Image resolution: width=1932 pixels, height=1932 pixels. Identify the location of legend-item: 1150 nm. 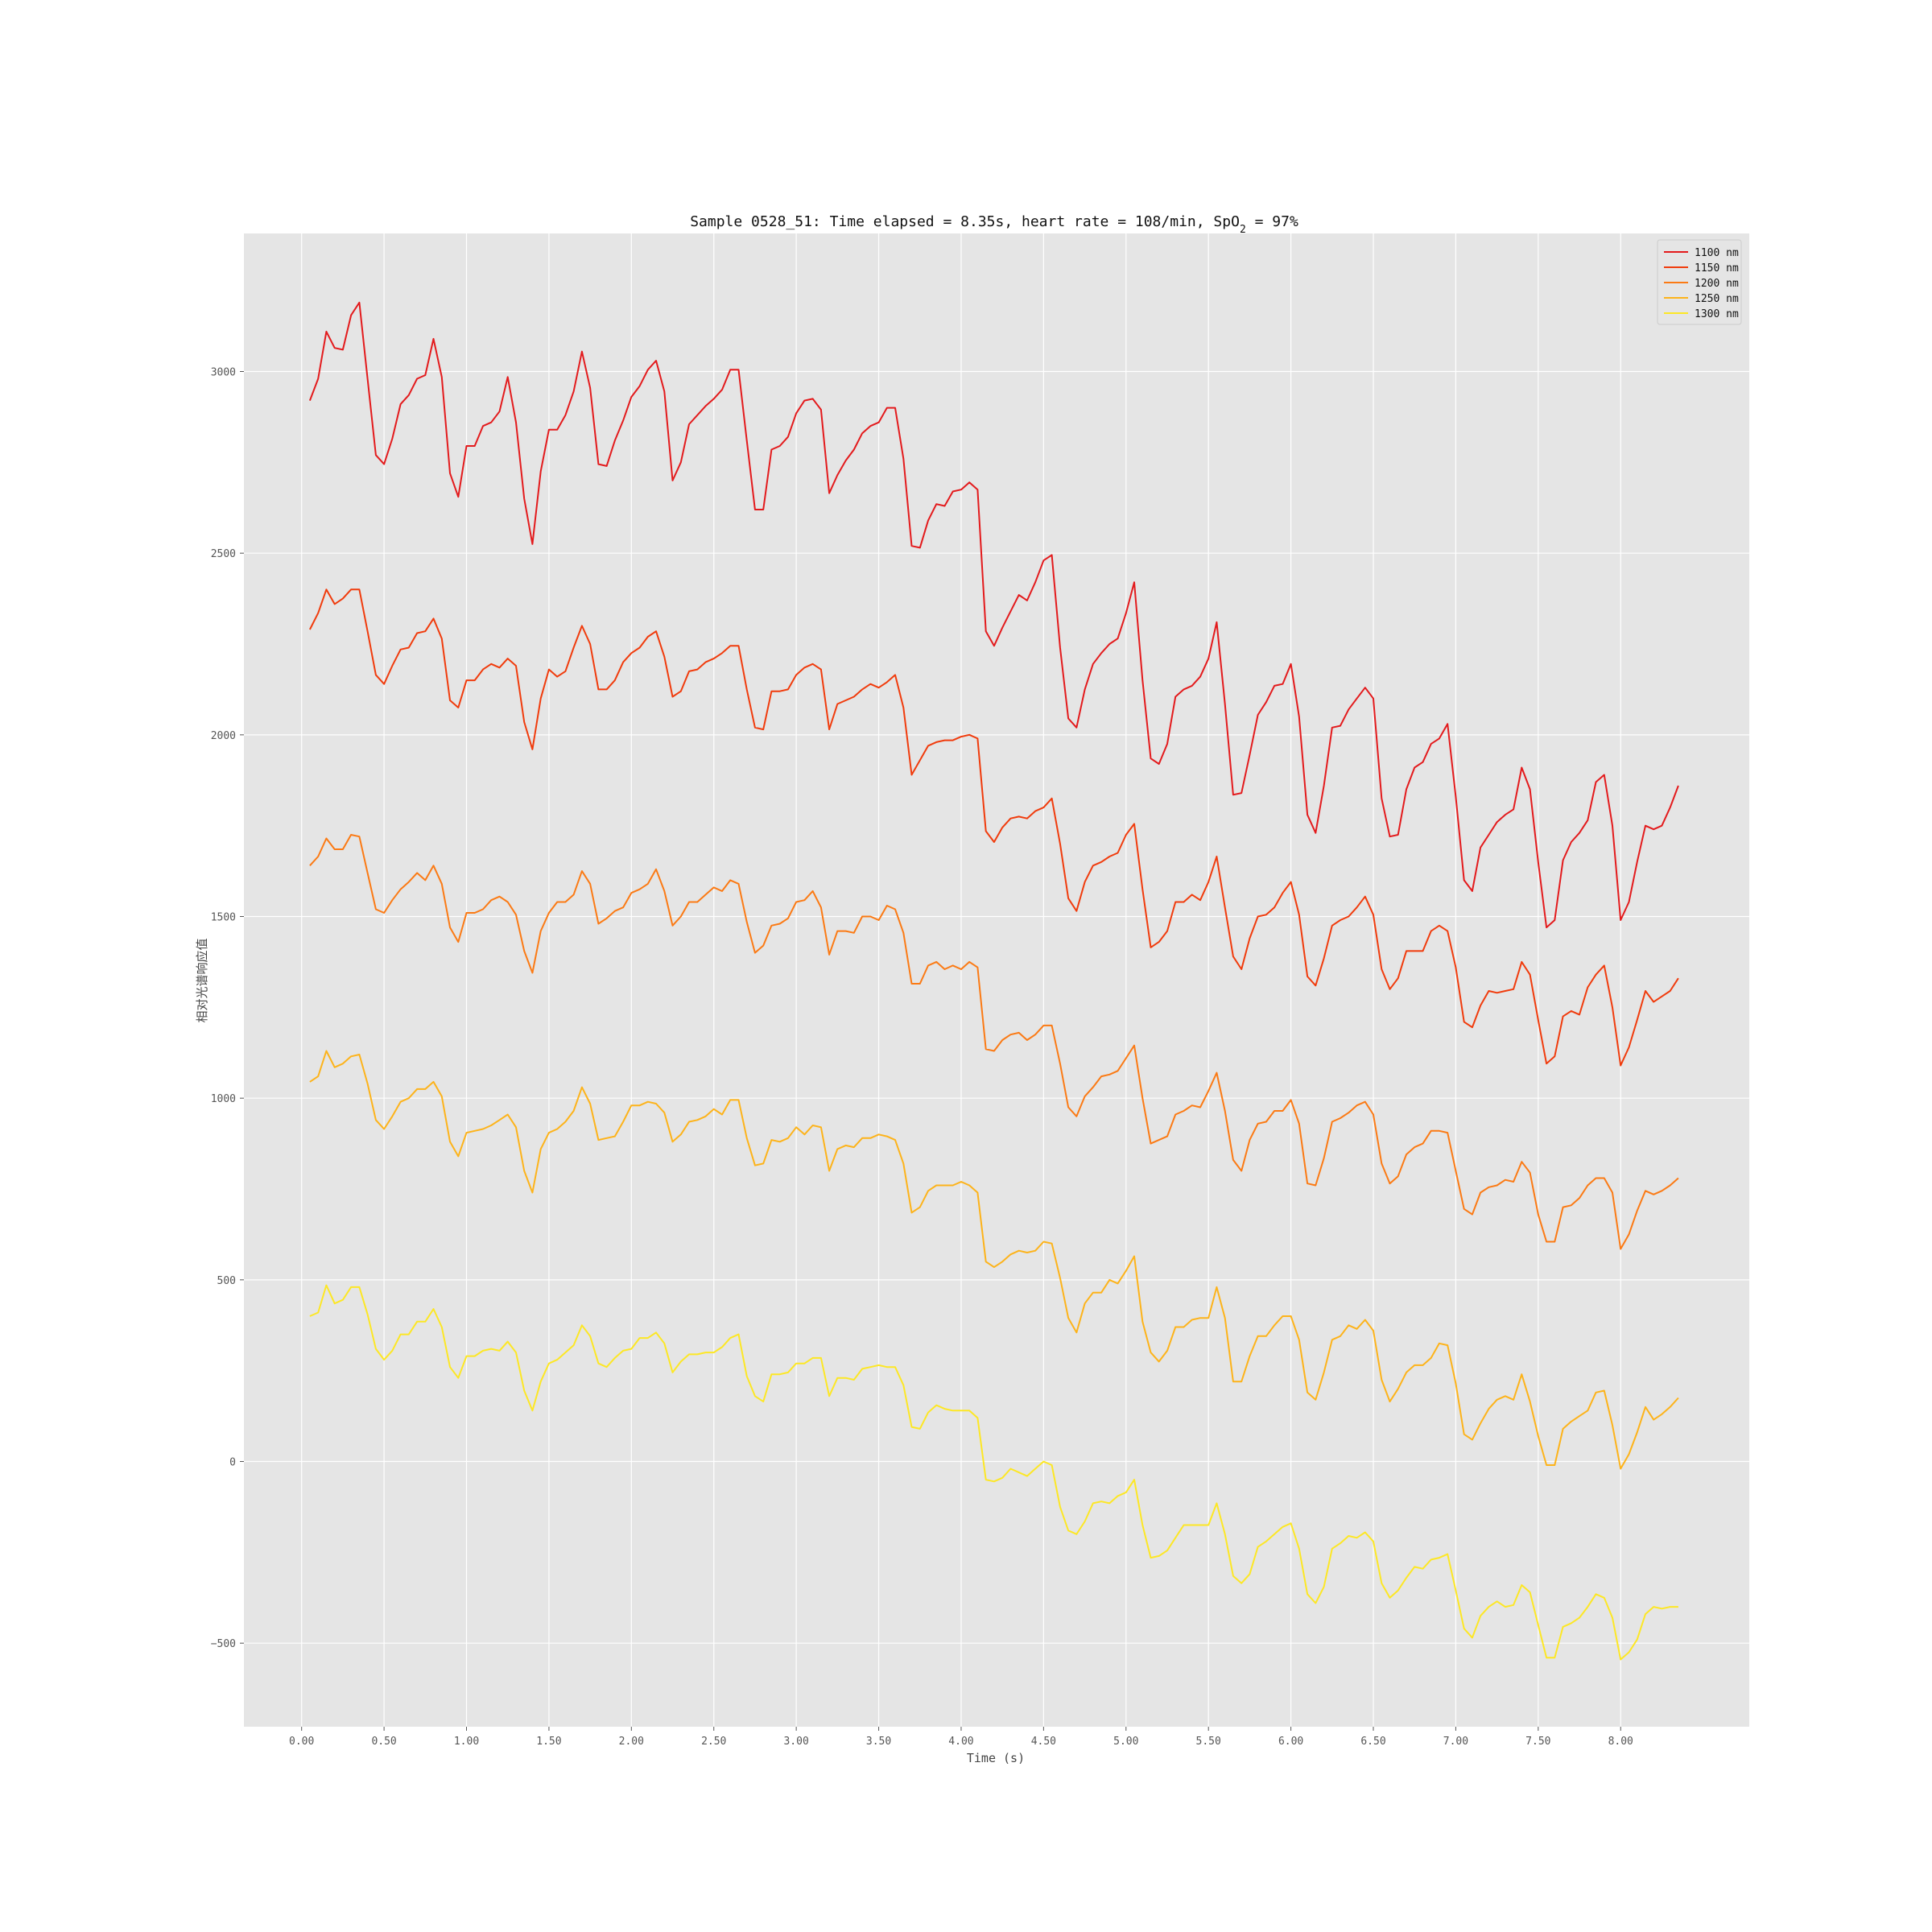
(1701, 268).